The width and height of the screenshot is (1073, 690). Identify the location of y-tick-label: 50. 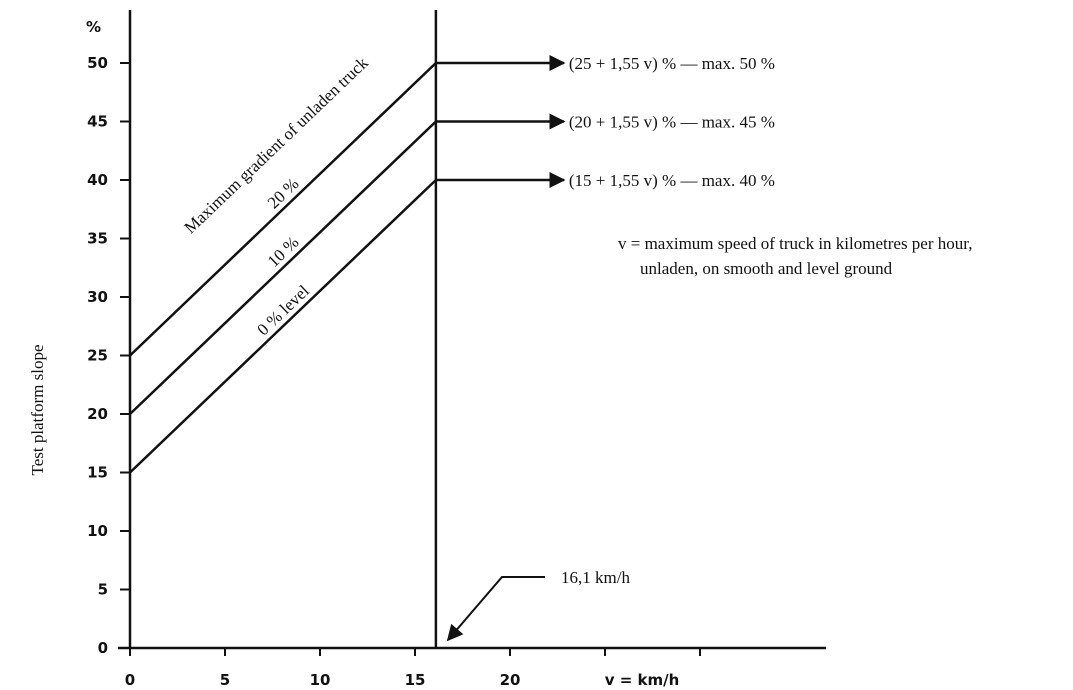
(97, 63).